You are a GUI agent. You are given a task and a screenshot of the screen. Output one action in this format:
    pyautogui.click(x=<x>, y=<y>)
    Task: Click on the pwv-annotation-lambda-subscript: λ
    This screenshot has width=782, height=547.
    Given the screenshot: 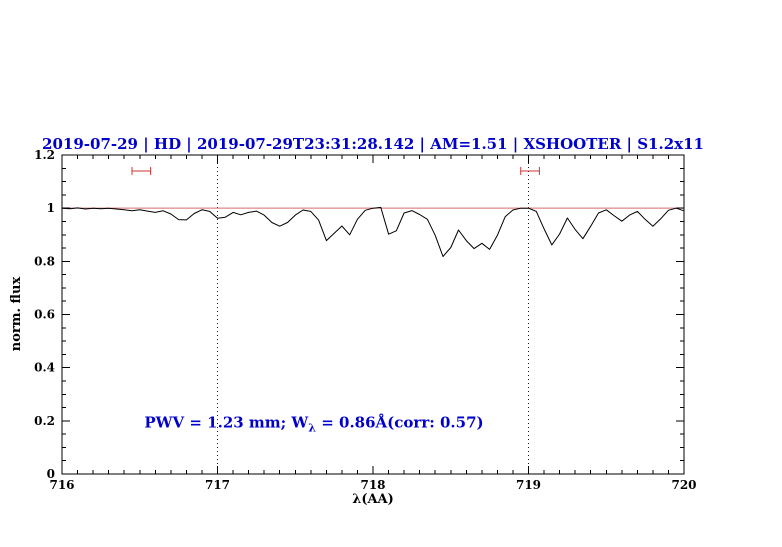 What is the action you would take?
    pyautogui.click(x=312, y=428)
    